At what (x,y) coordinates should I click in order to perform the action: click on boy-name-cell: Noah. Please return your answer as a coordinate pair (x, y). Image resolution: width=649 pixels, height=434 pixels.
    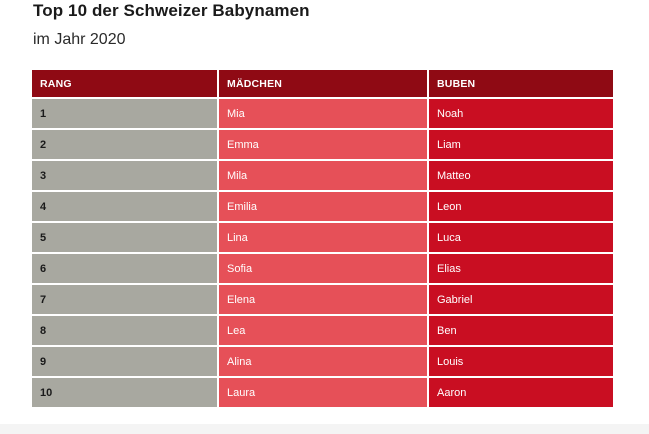
    Looking at the image, I should click on (520, 114).